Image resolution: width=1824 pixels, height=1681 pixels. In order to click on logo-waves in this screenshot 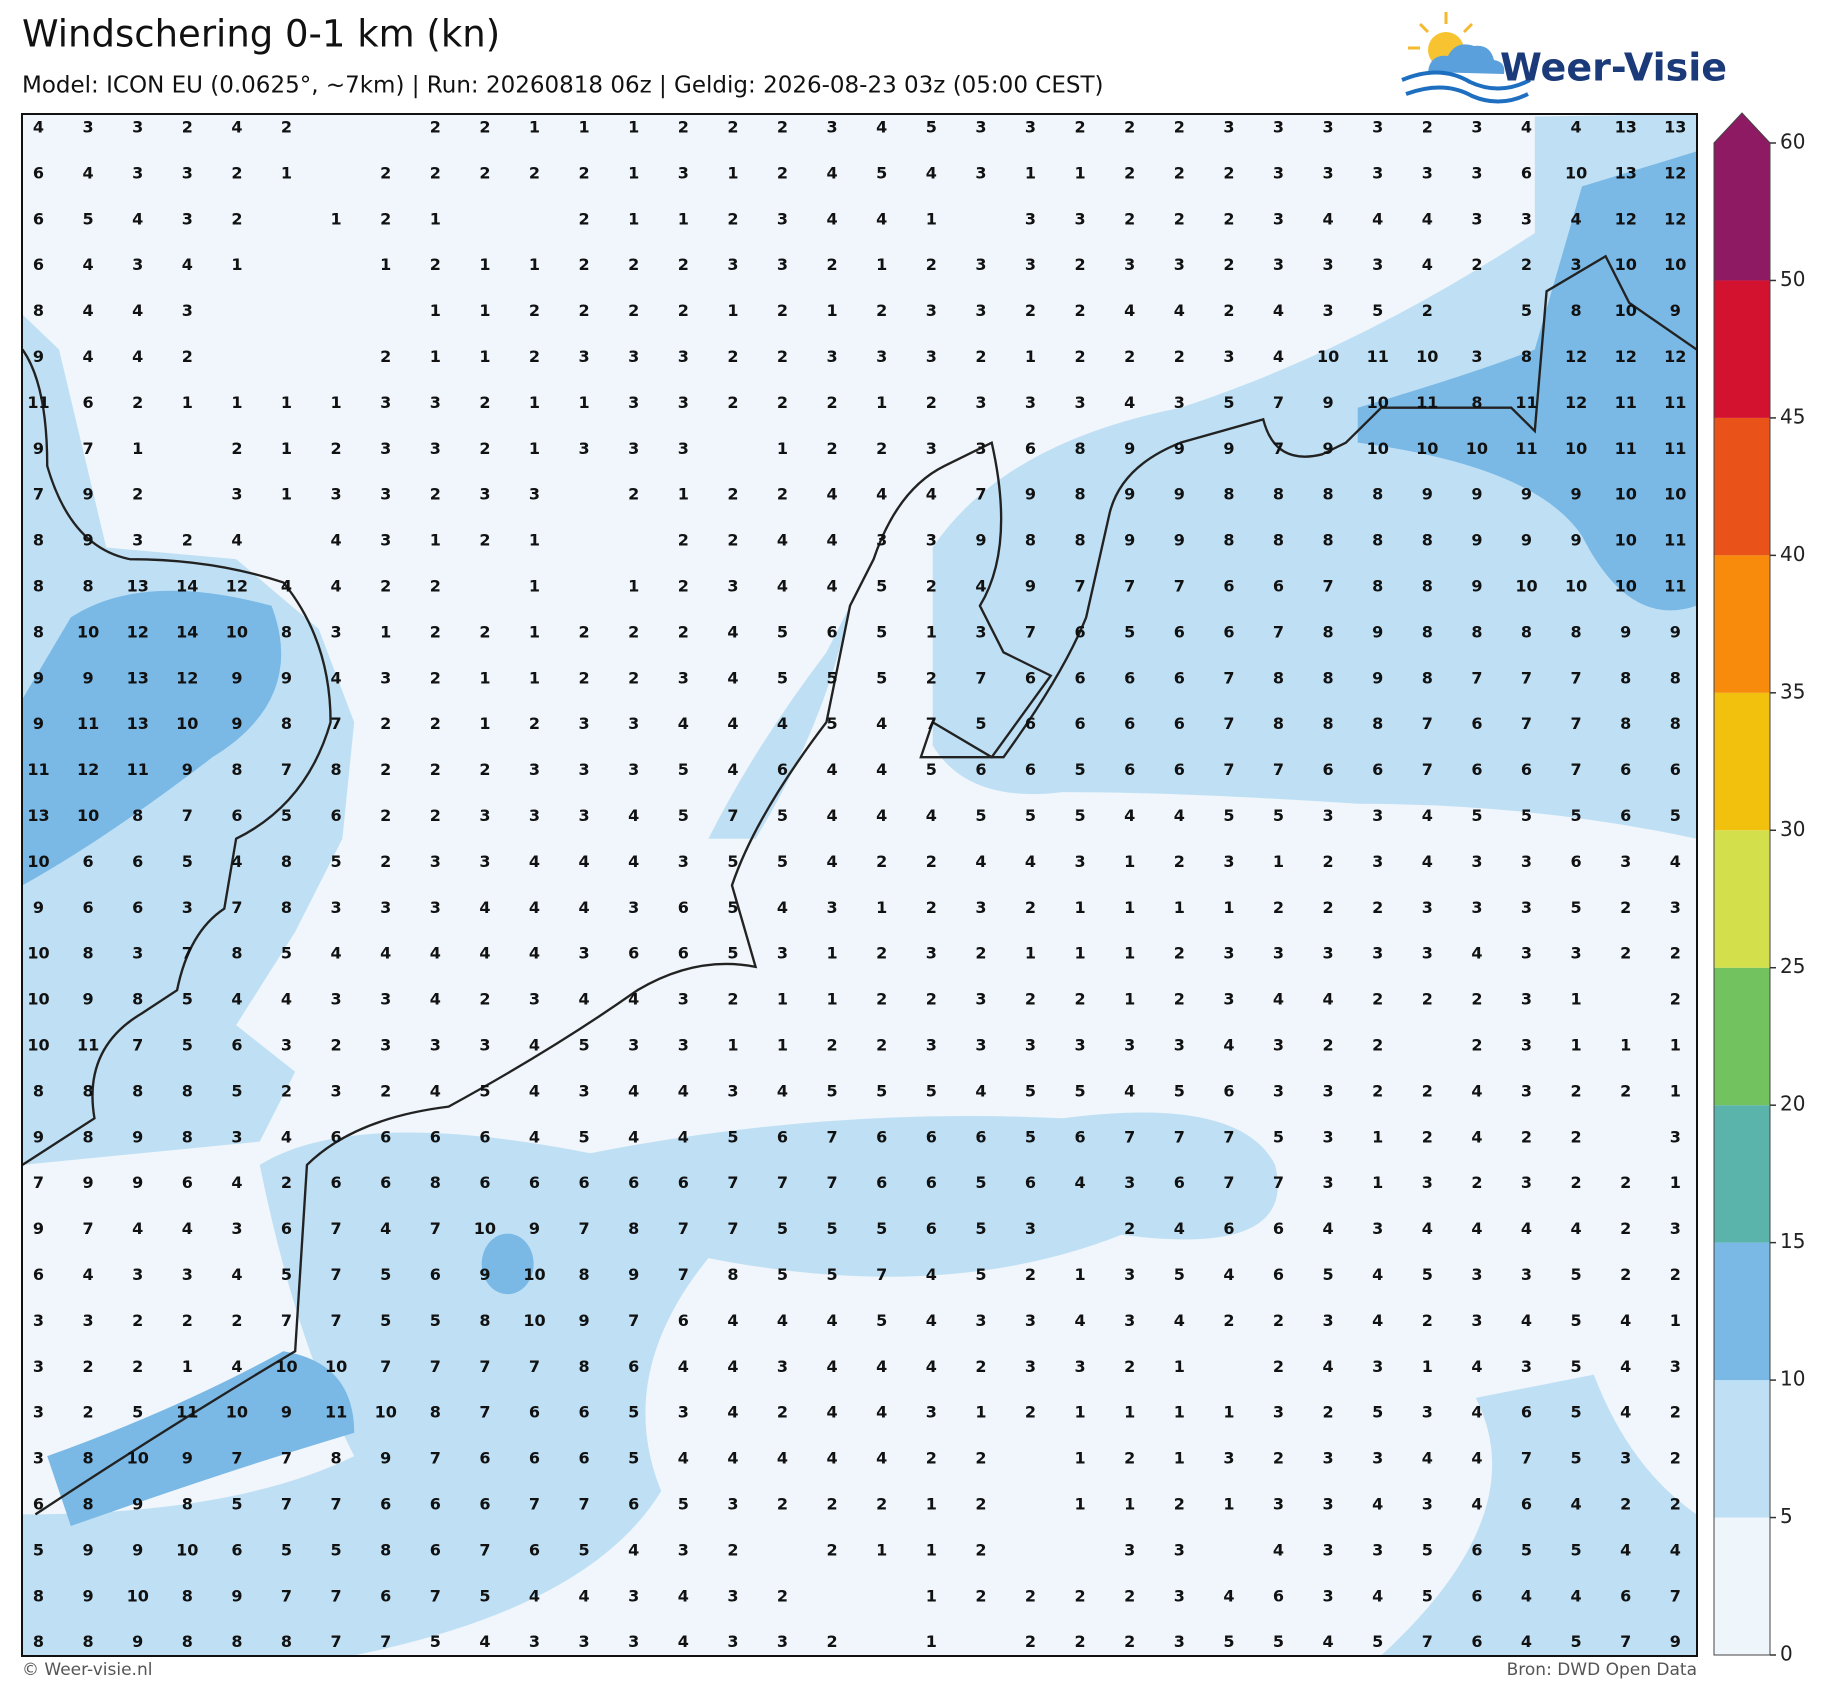, I will do `click(1466, 87)`.